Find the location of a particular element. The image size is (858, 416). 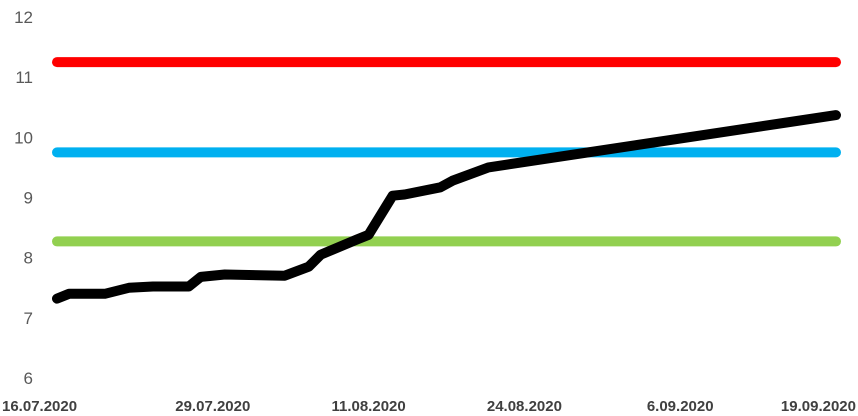

y-tick-label: 12 is located at coordinates (23, 17).